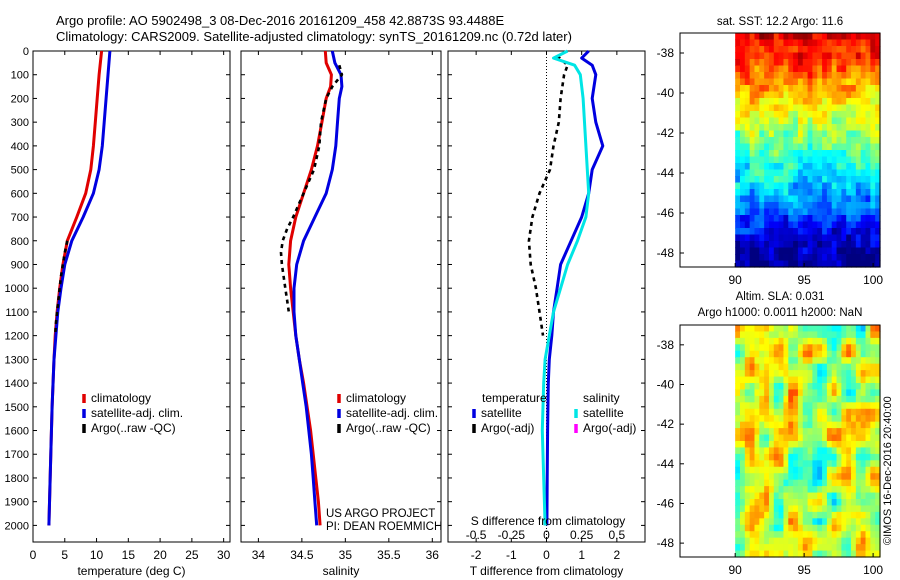 The height and width of the screenshot is (580, 900). What do you see at coordinates (17, 479) in the screenshot?
I see `y-tick-label: 1800` at bounding box center [17, 479].